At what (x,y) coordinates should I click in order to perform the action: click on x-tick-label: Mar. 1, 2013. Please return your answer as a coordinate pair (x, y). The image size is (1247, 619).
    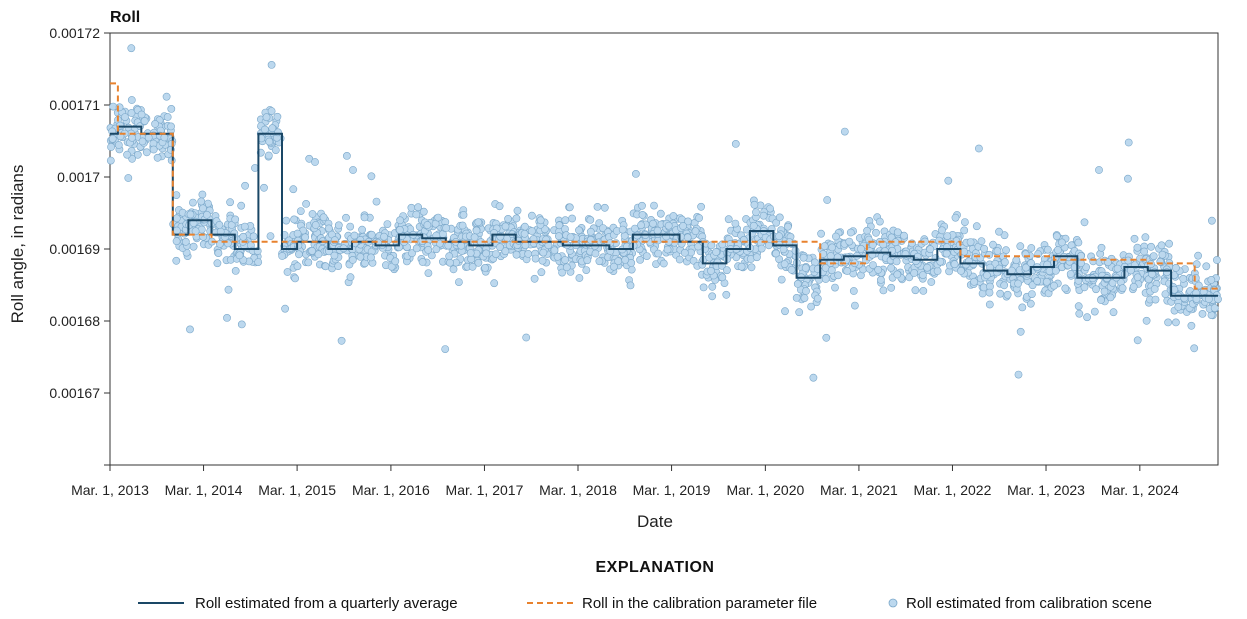
    Looking at the image, I should click on (110, 490).